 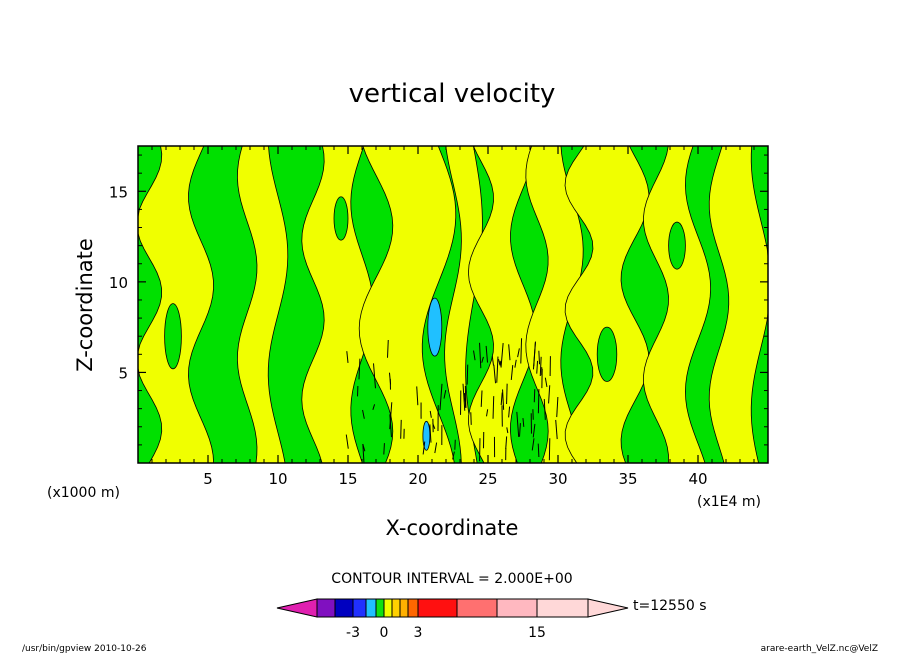 What do you see at coordinates (353, 633) in the screenshot?
I see `colorbar-tick-label: -3` at bounding box center [353, 633].